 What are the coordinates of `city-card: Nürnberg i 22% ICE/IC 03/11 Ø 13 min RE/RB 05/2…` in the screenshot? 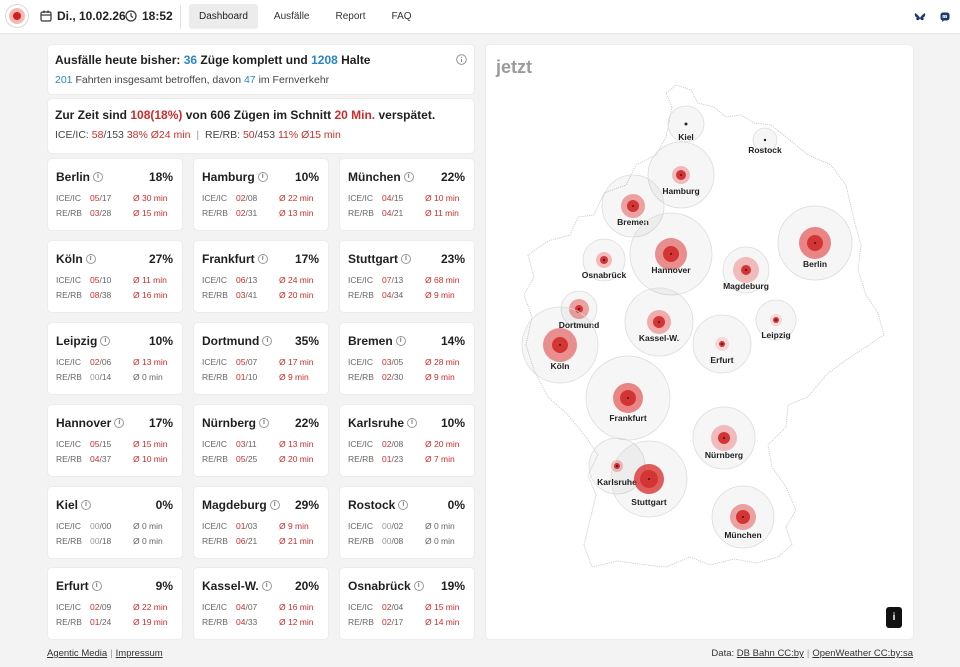 It's located at (261, 440).